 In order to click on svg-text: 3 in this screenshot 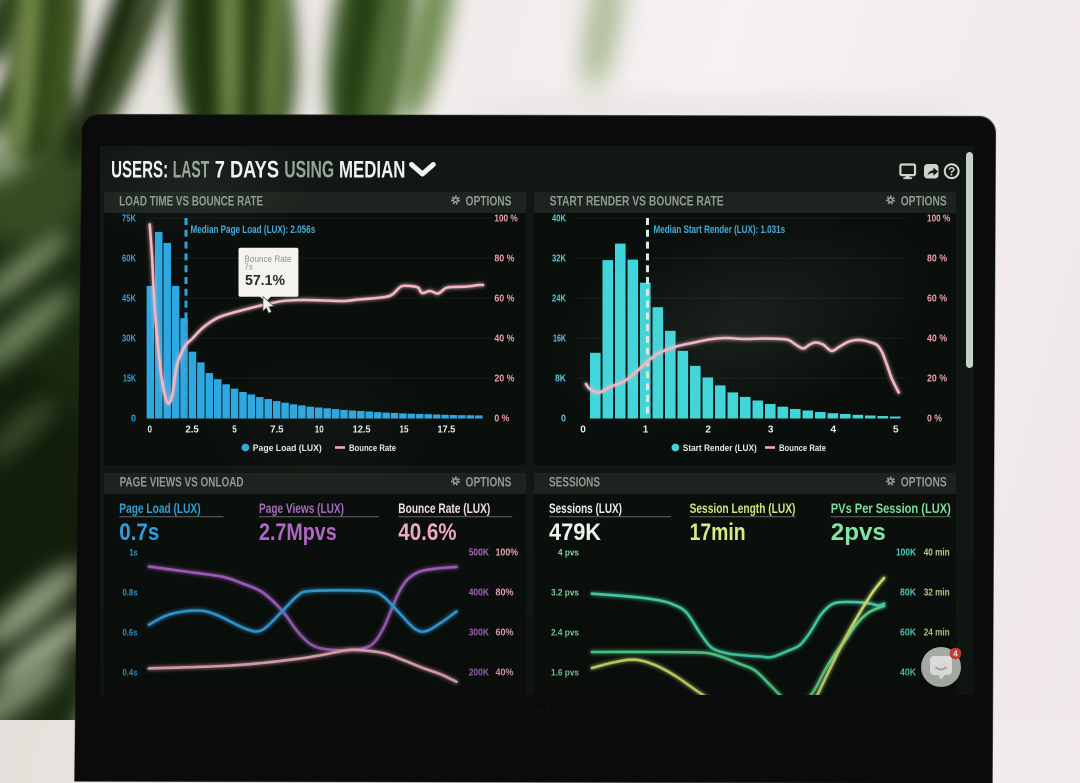, I will do `click(771, 430)`.